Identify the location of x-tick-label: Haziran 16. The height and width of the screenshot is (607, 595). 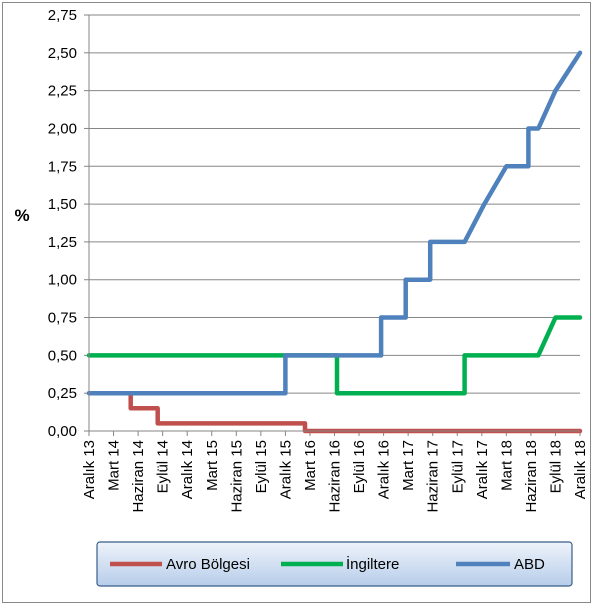
(335, 476).